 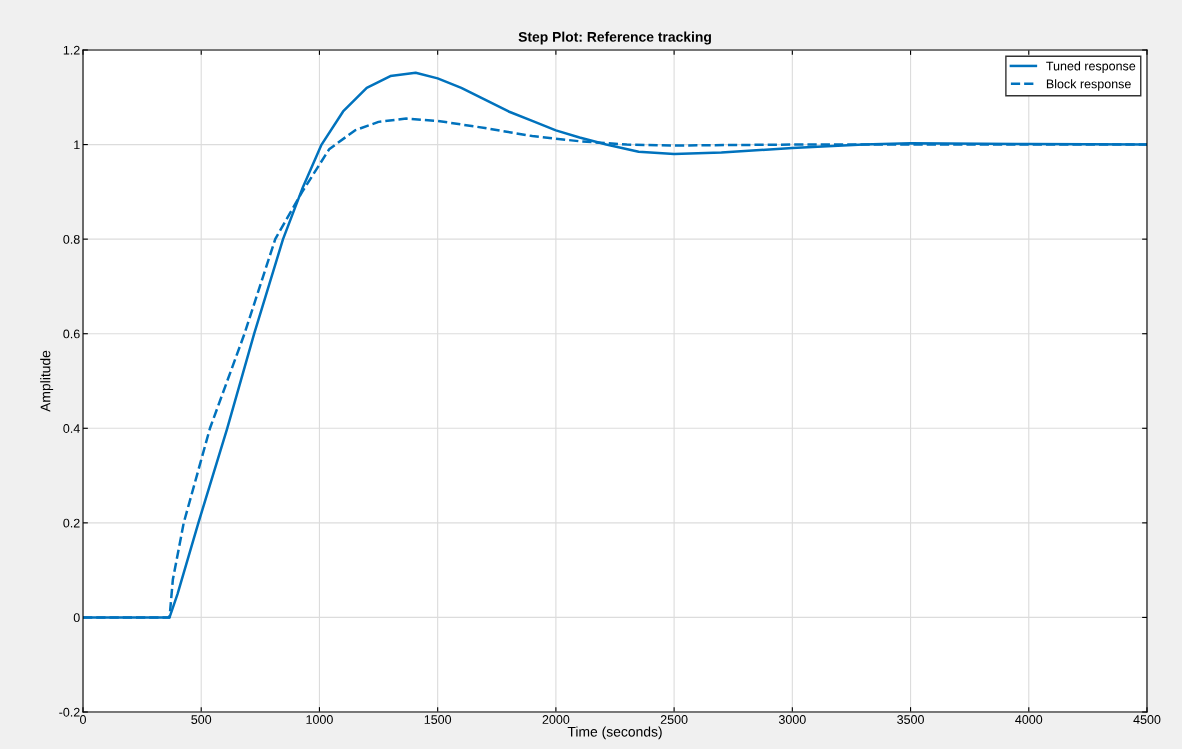 I want to click on x-tick-label: 2500, so click(x=674, y=719).